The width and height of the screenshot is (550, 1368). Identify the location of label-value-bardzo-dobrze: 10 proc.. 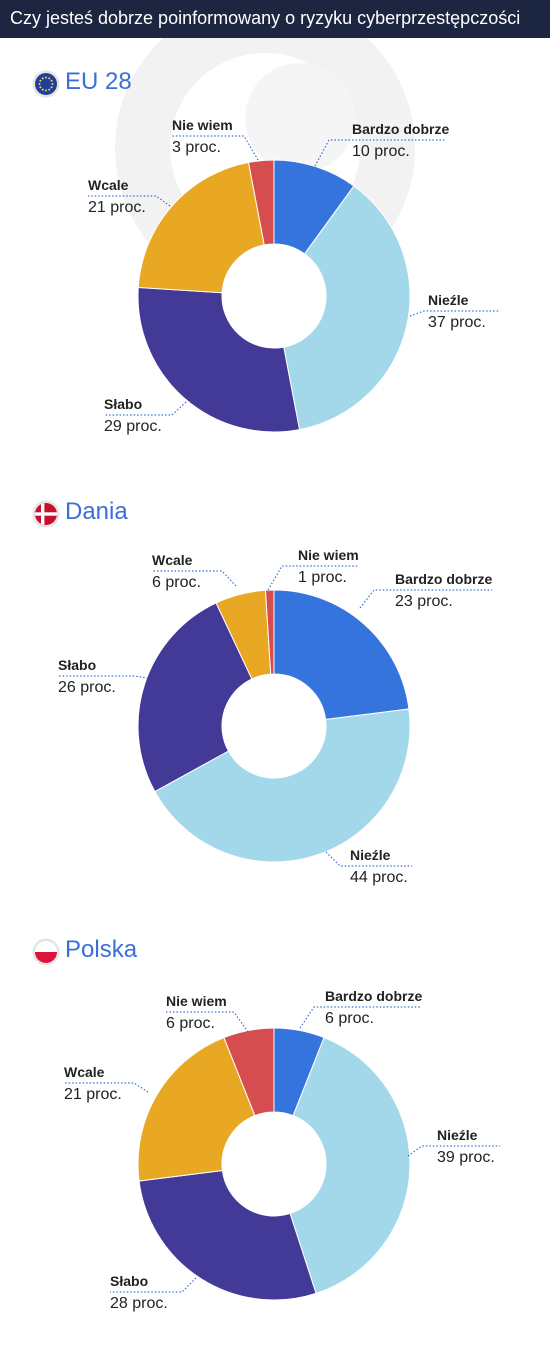
(381, 151).